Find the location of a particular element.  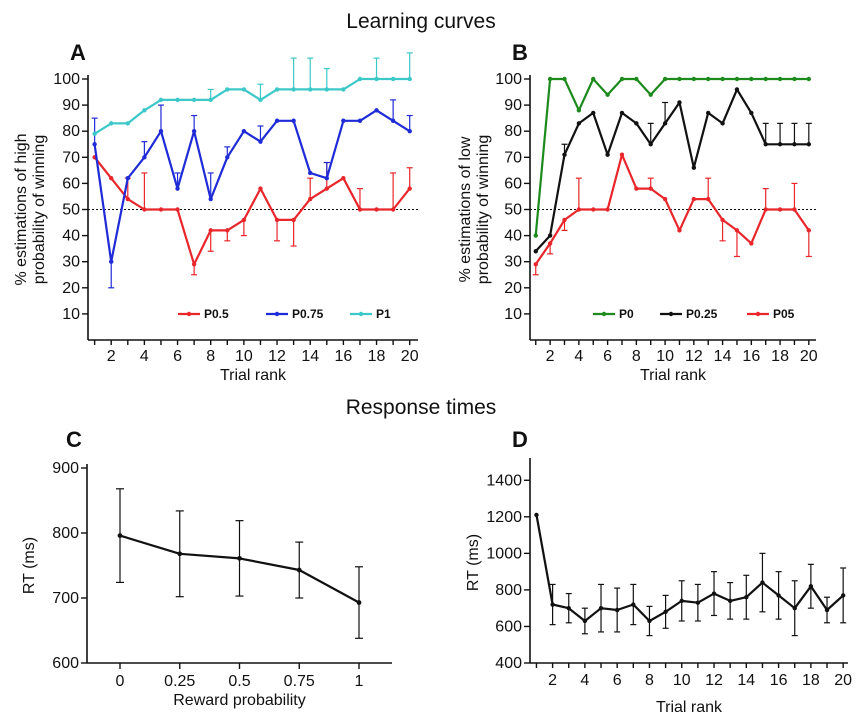

panel-d-y-tick-label-800: 800 is located at coordinates (508, 590).